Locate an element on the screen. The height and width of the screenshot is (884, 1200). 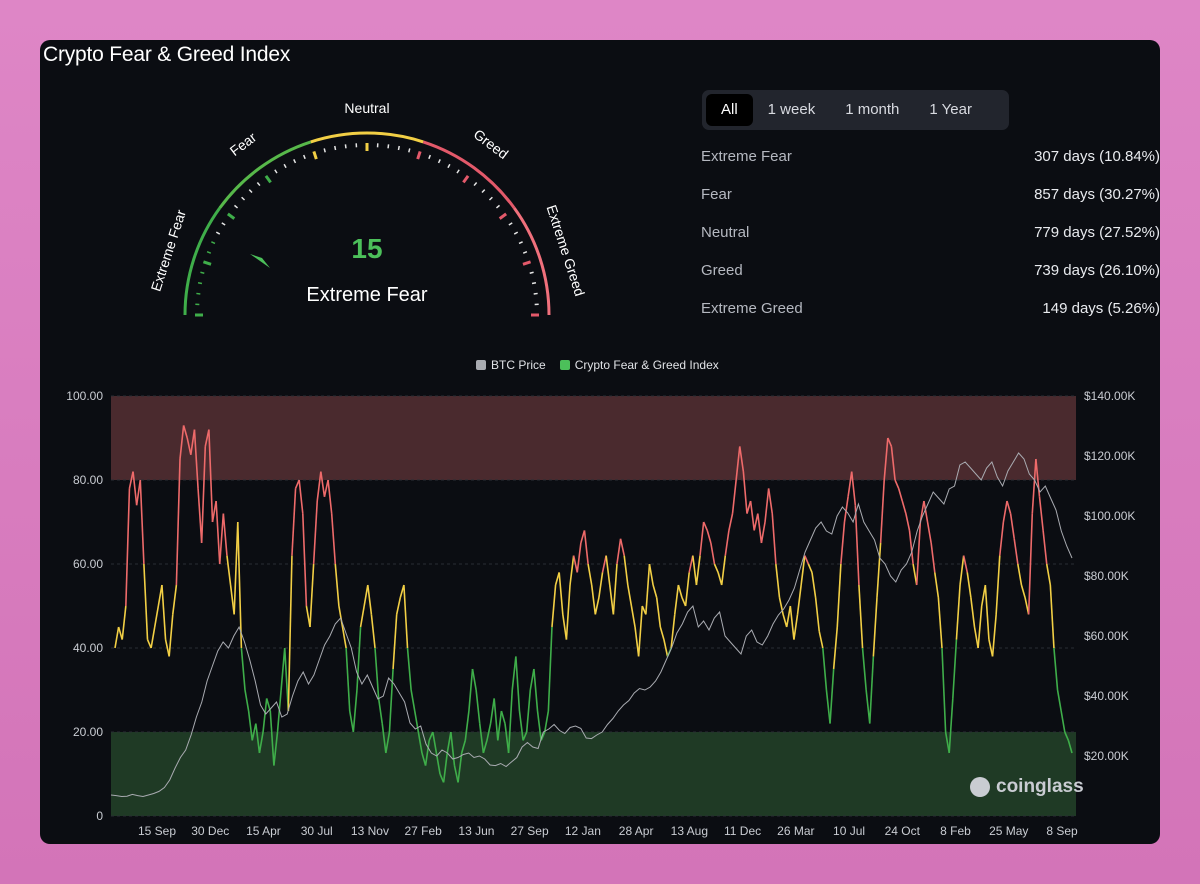
coinglass-logo-icon is located at coordinates (980, 787).